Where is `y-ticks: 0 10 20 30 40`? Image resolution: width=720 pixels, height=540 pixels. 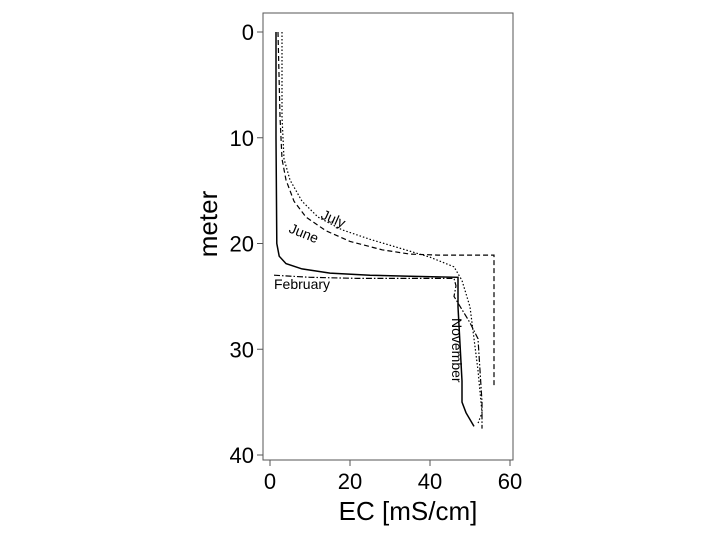
y-ticks: 0 10 20 30 40 is located at coordinates (246, 244).